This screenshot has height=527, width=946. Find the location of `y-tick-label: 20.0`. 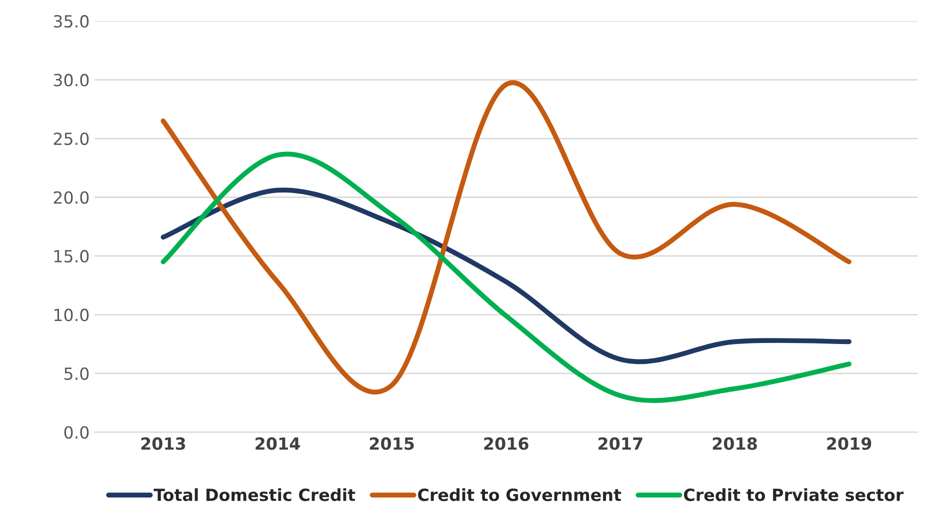

y-tick-label: 20.0 is located at coordinates (71, 197).